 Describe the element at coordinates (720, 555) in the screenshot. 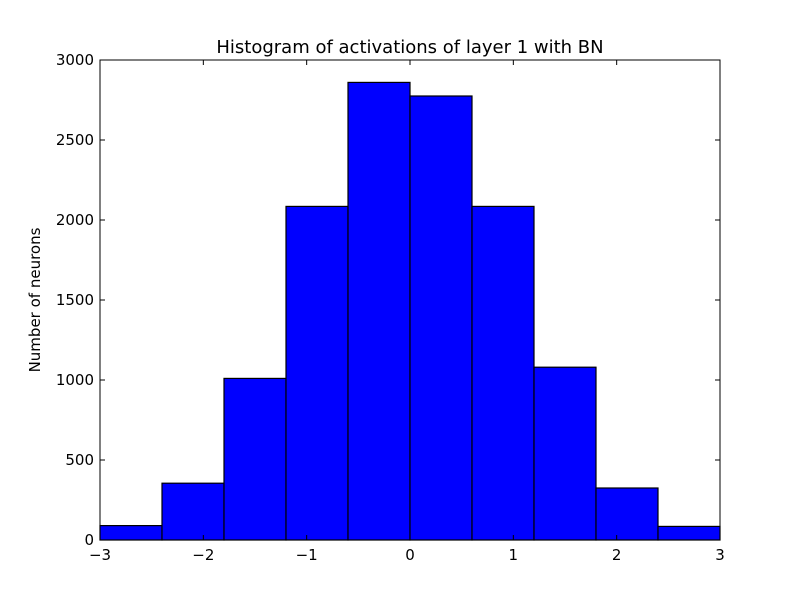

I see `x-tick-label: 3` at that location.